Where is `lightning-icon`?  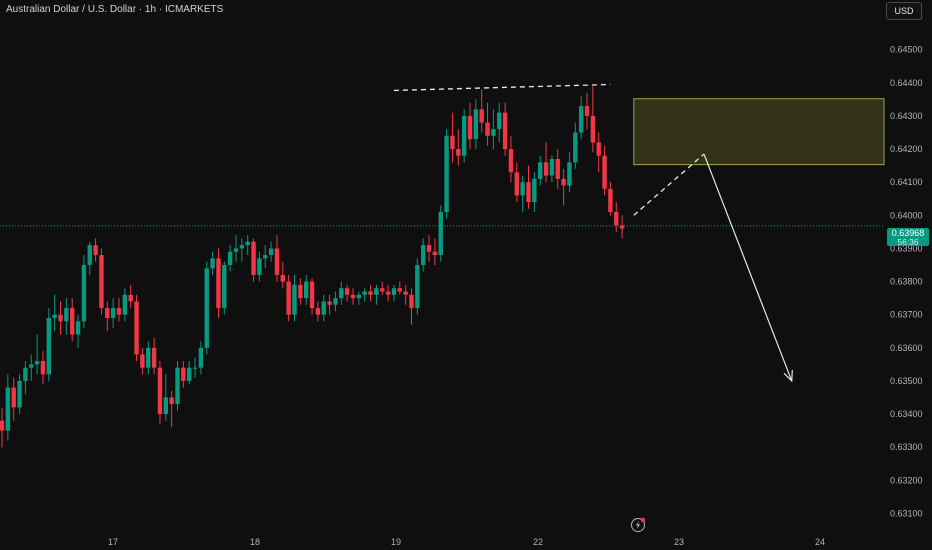
lightning-icon is located at coordinates (638, 525).